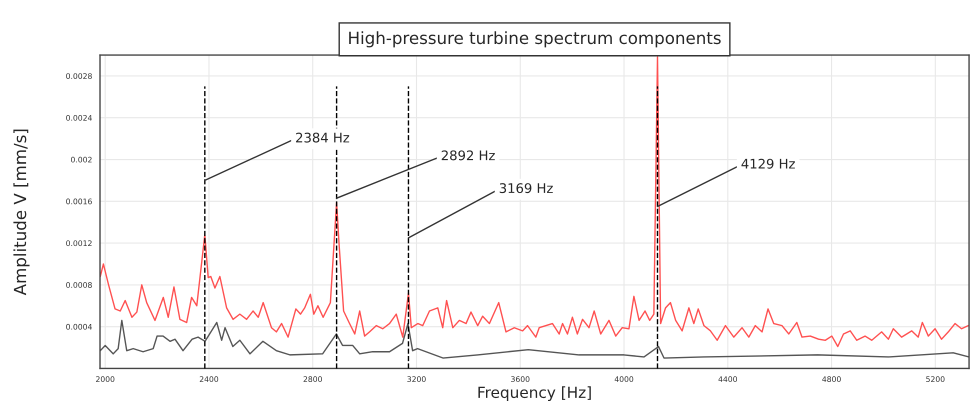 The width and height of the screenshot is (971, 414). What do you see at coordinates (323, 137) in the screenshot?
I see `annotation: 2384 Hz` at bounding box center [323, 137].